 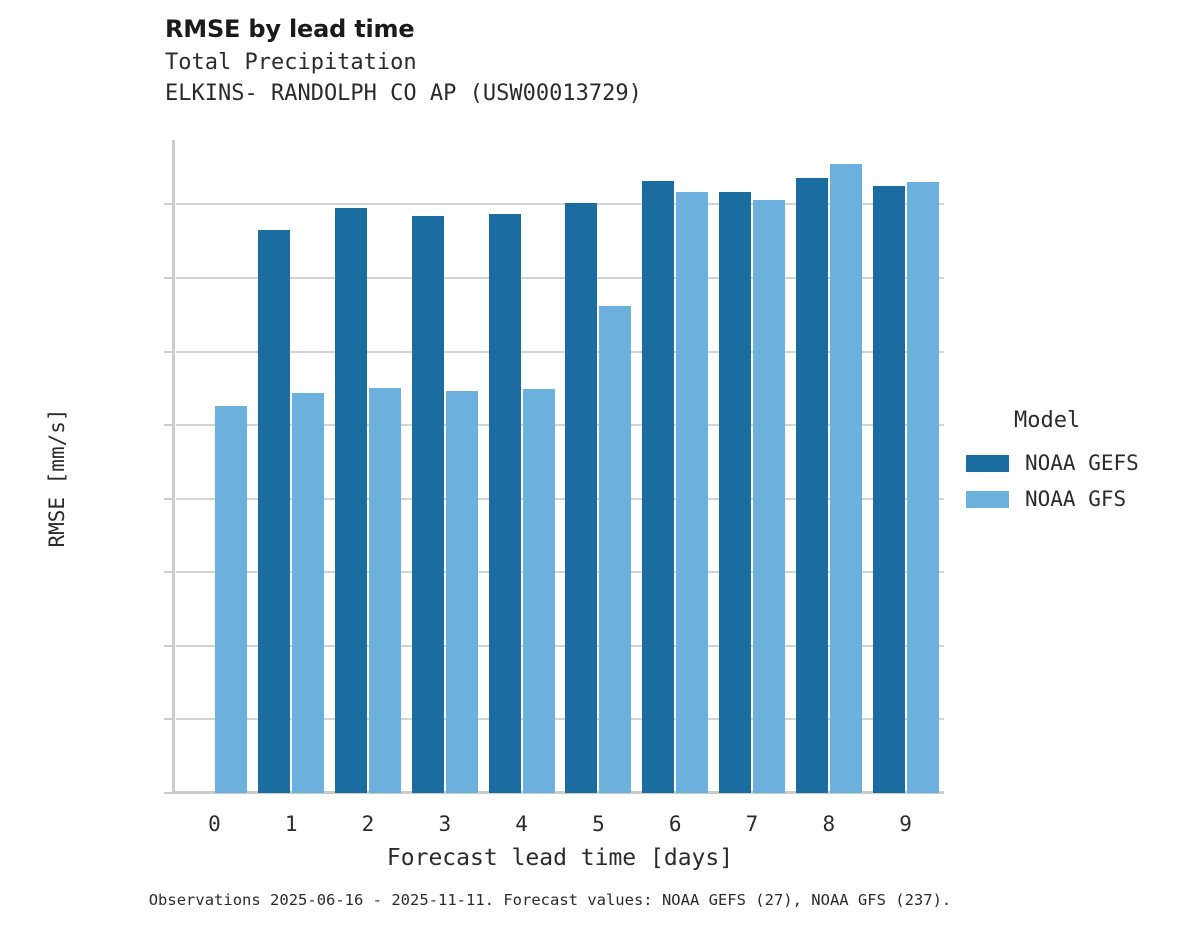 I want to click on legend-entries: NOAA GEFS NOAA GFS, so click(x=1072, y=481).